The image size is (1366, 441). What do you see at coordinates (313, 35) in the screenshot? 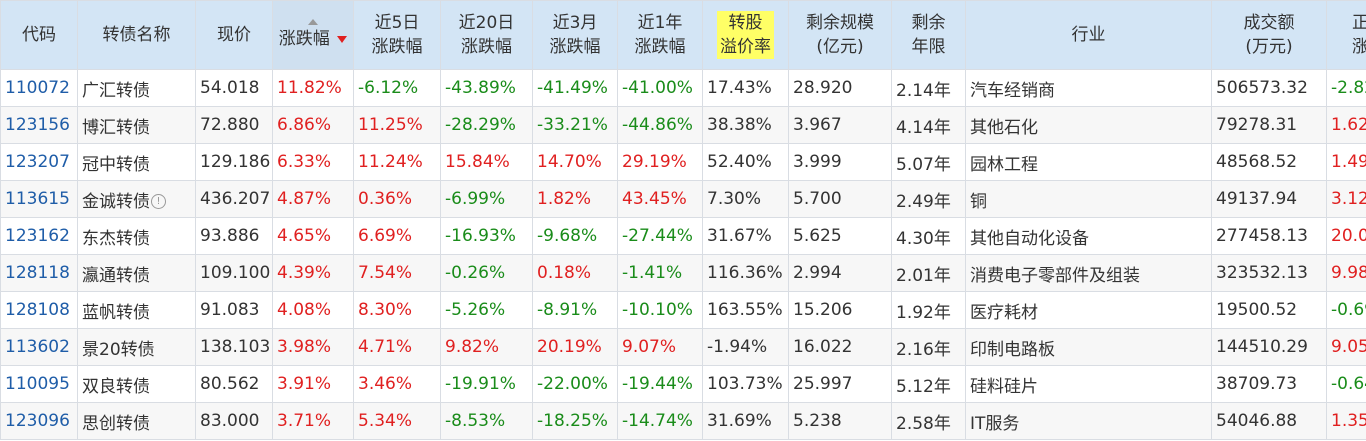
I see `header-change: 涨跌幅` at bounding box center [313, 35].